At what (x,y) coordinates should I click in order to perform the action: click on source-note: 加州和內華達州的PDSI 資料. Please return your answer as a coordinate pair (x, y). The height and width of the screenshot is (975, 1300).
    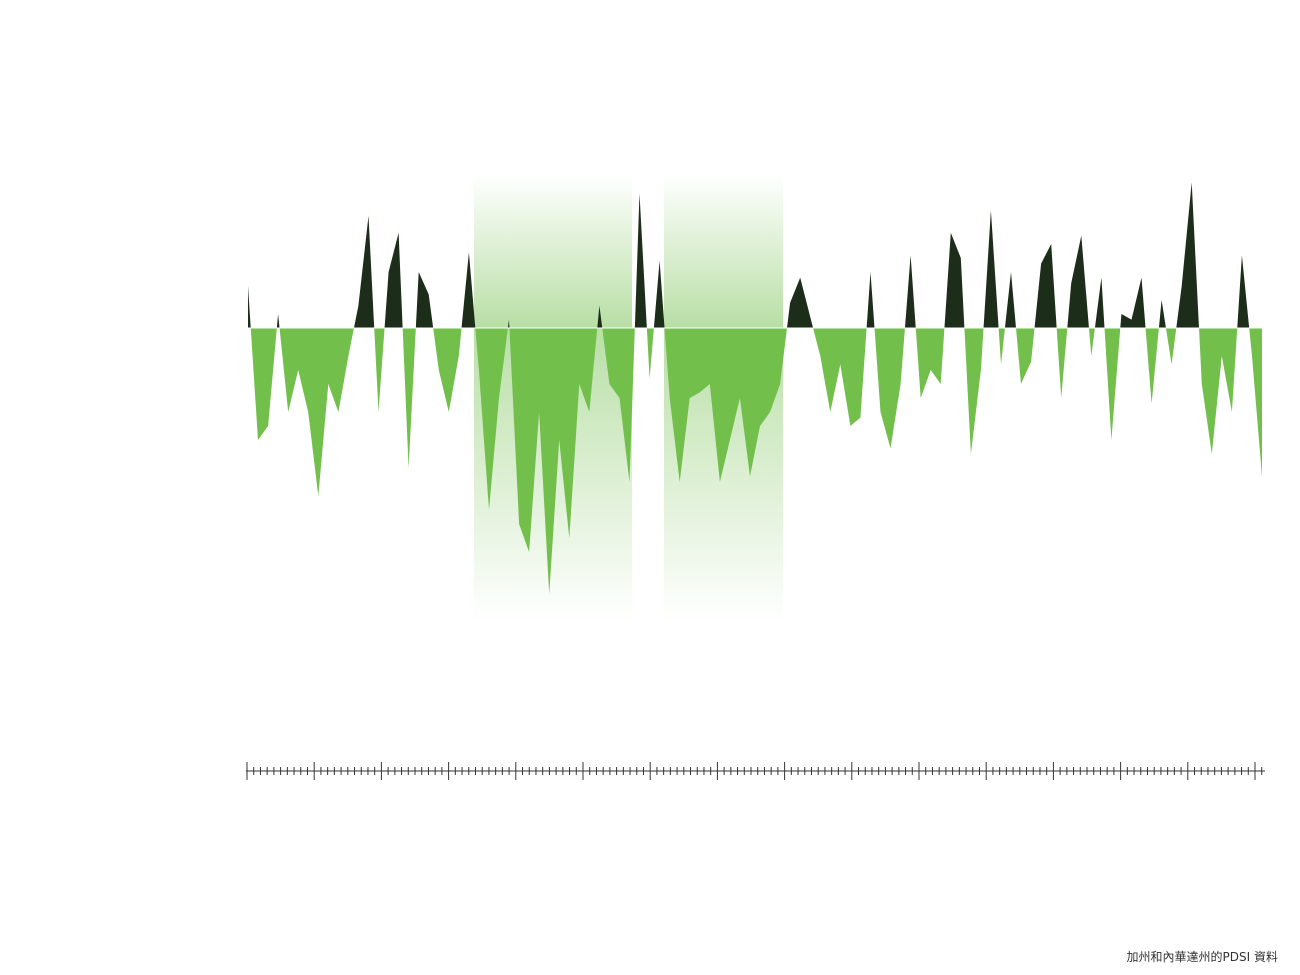
    Looking at the image, I should click on (1202, 957).